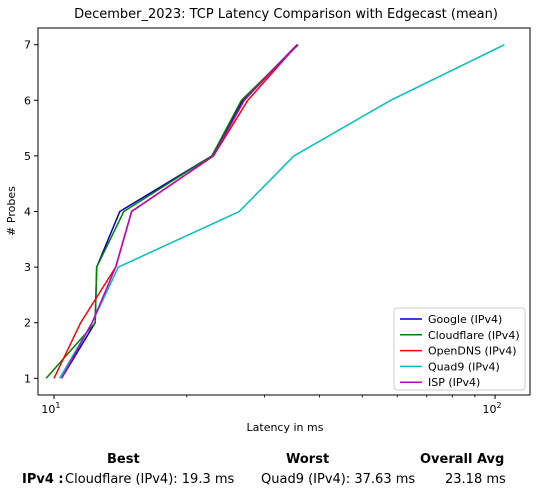 The width and height of the screenshot is (541, 494). I want to click on y-tick-label: 7, so click(27, 45).